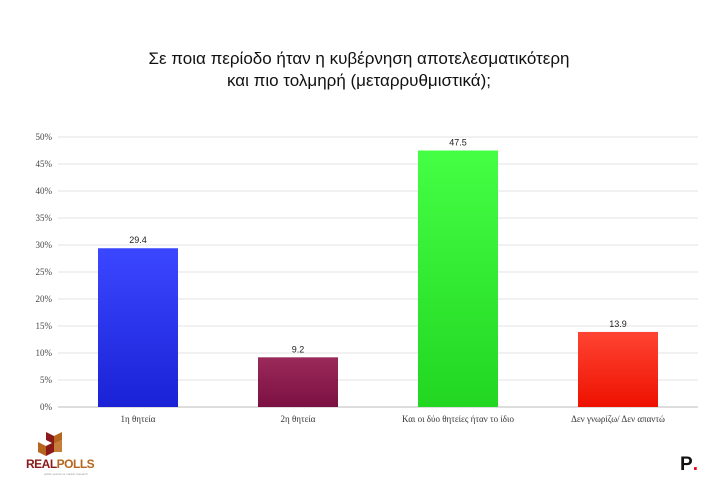 The height and width of the screenshot is (491, 718). Describe the element at coordinates (44, 272) in the screenshot. I see `y-tick-label: 25%` at that location.